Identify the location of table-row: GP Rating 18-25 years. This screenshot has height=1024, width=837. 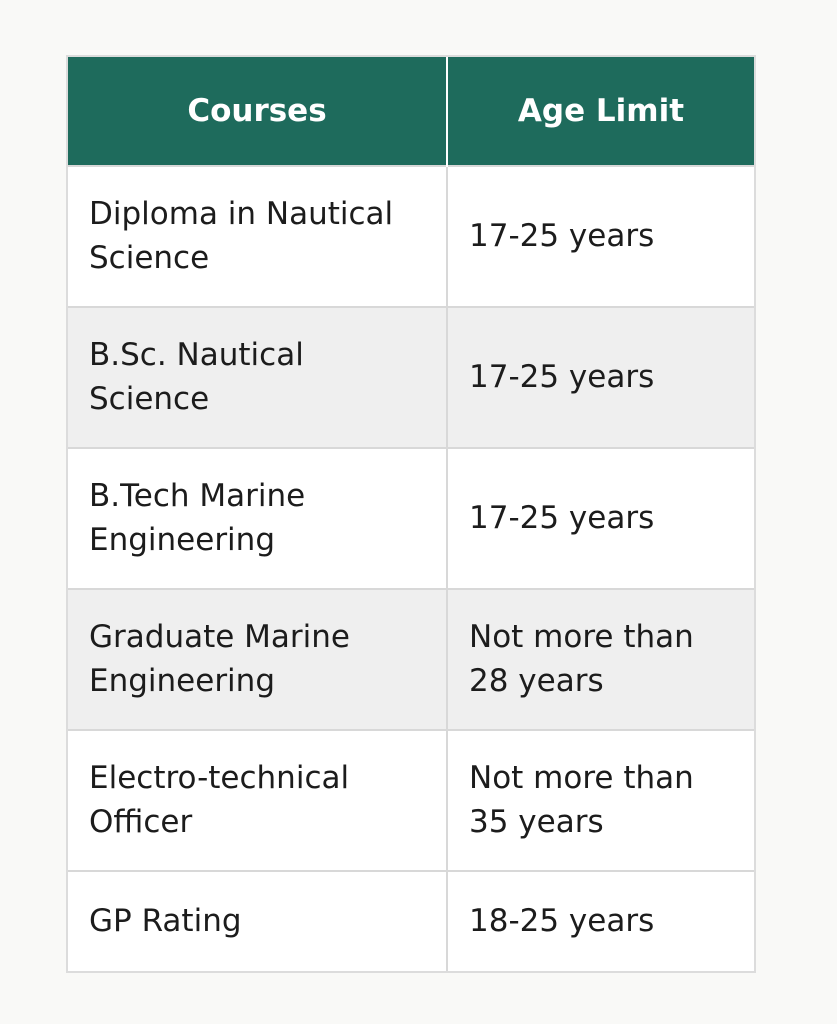
(411, 920).